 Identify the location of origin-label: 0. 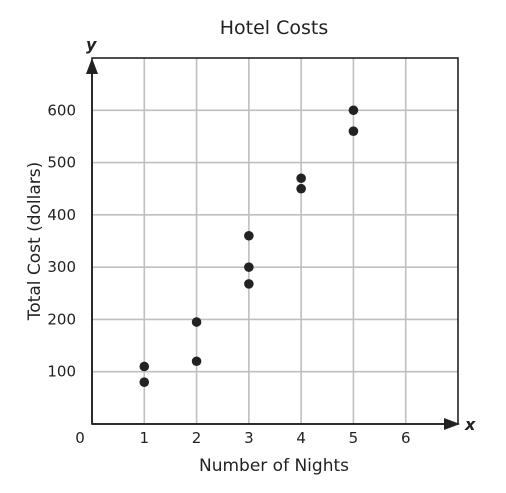
(80, 438).